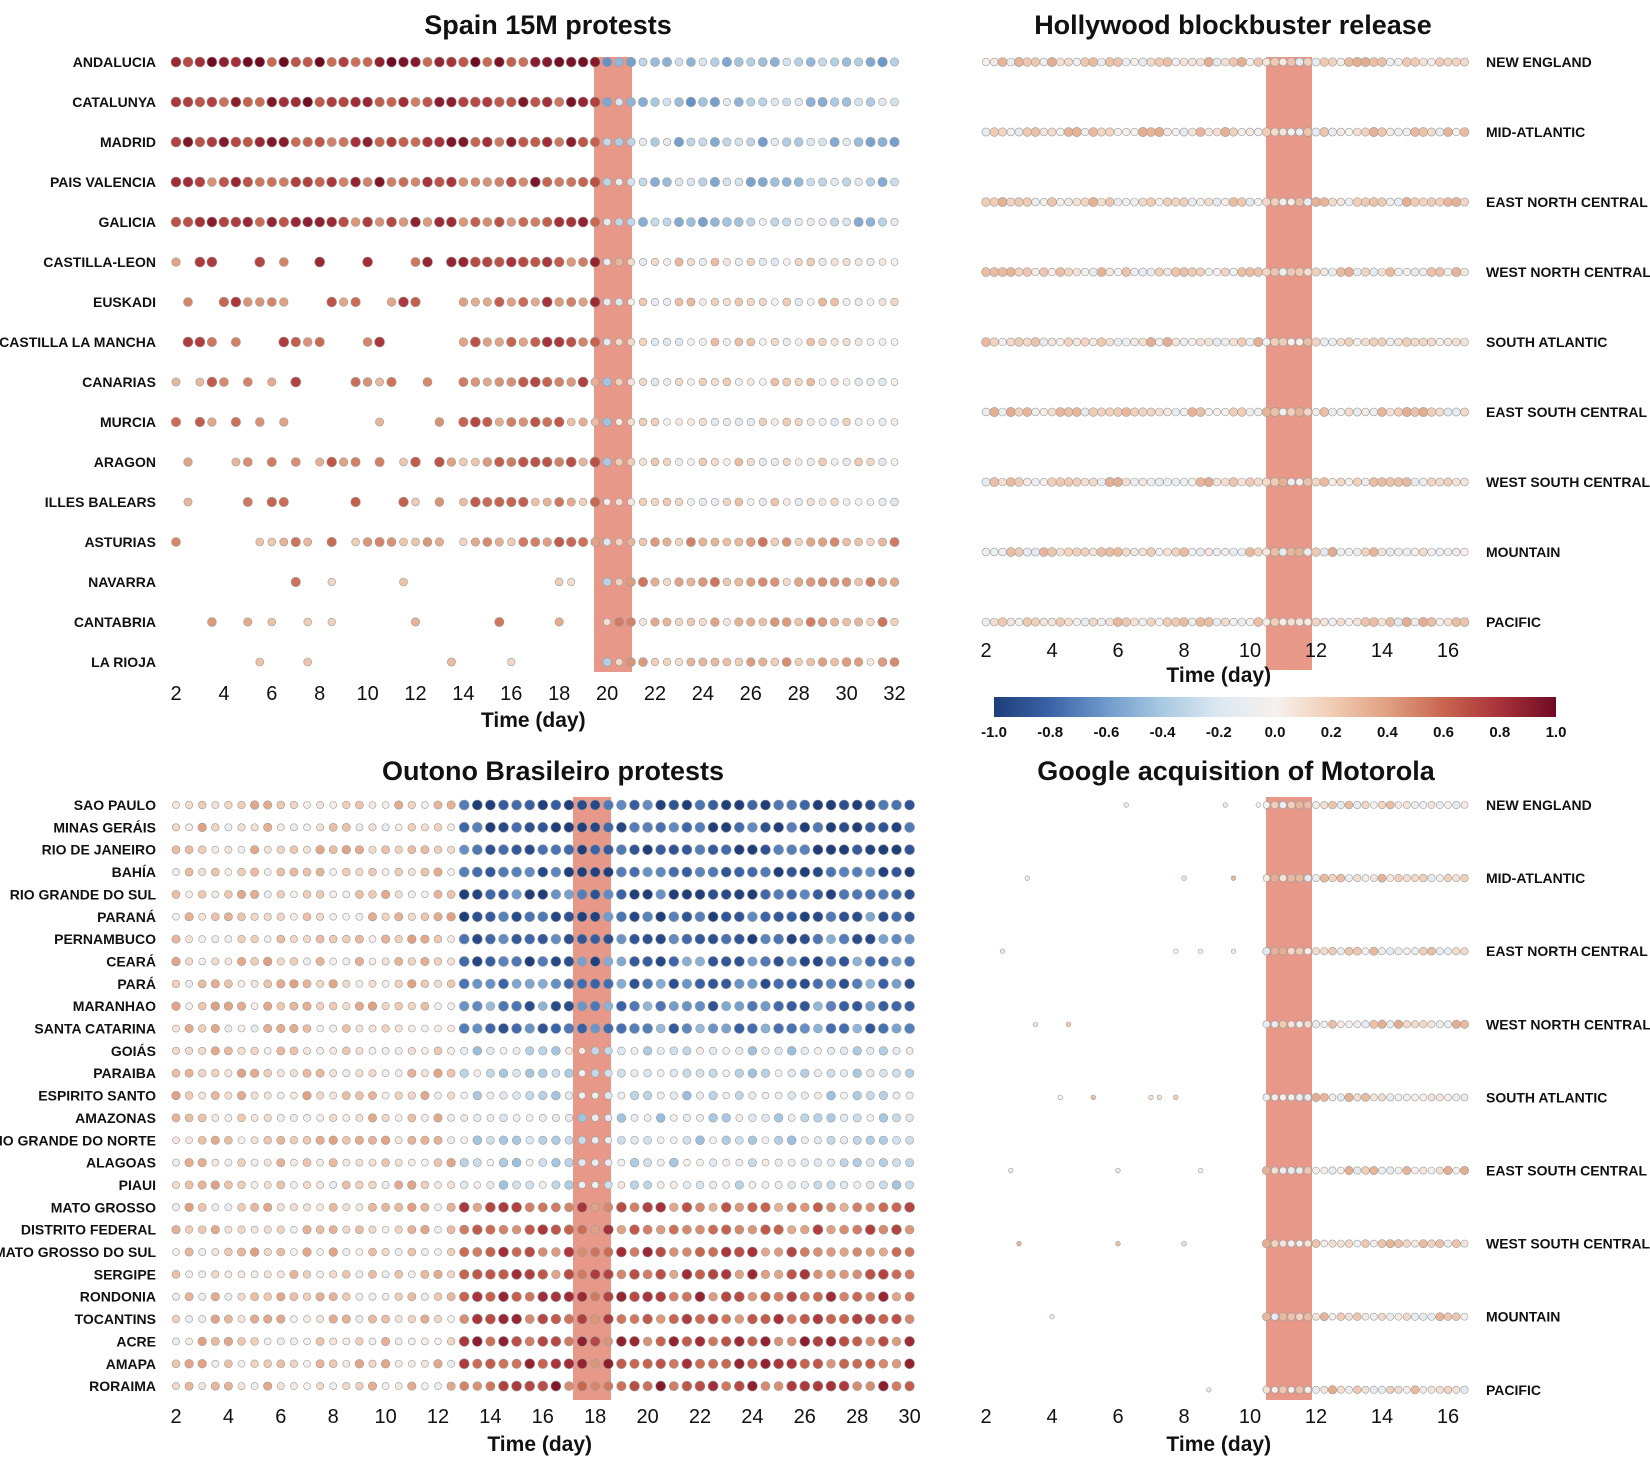  I want to click on x-tick-label: 20, so click(607, 694).